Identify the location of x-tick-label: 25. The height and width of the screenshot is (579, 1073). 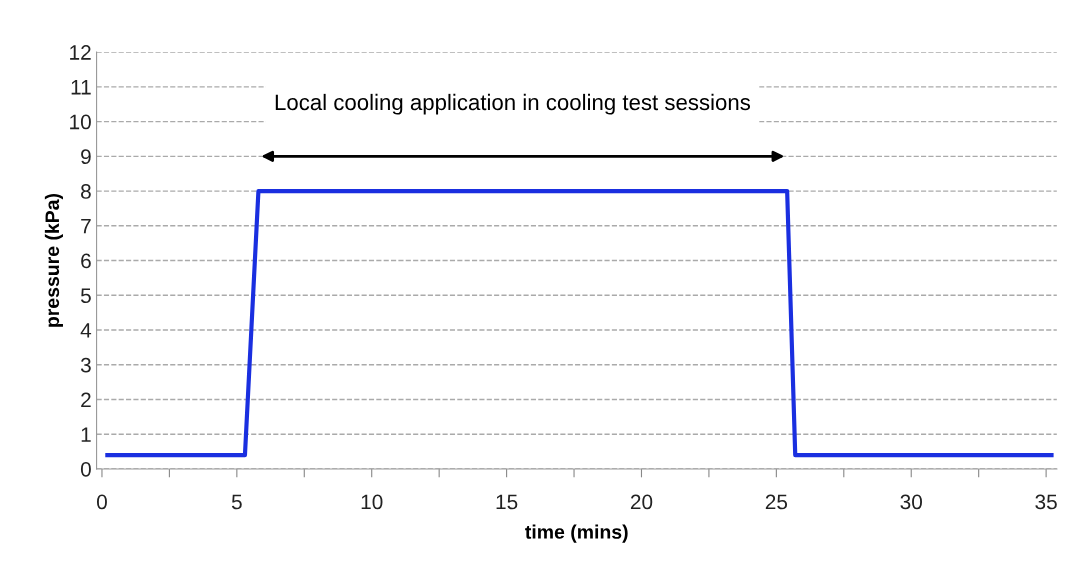
(776, 502).